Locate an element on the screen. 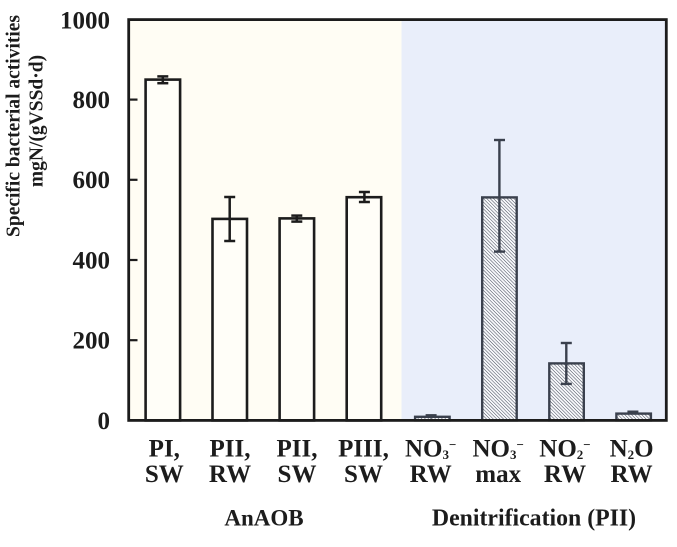  svg-text: 800 is located at coordinates (92, 100).